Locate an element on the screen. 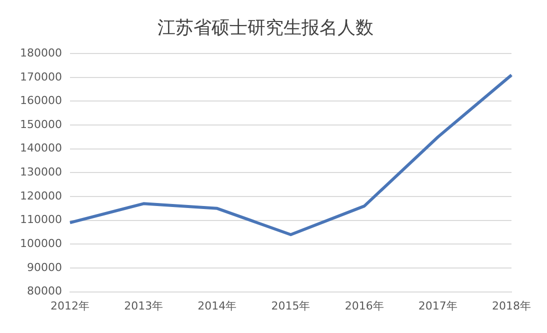  x-tick-label: 2014年 is located at coordinates (217, 305).